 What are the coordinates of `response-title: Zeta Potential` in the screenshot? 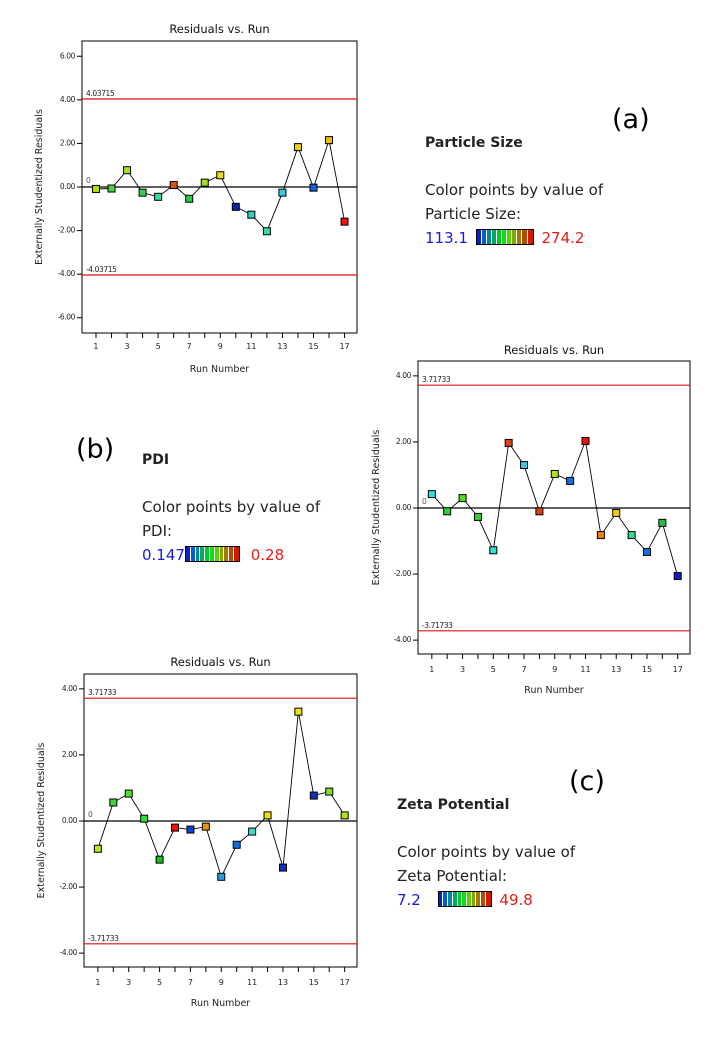 It's located at (453, 805).